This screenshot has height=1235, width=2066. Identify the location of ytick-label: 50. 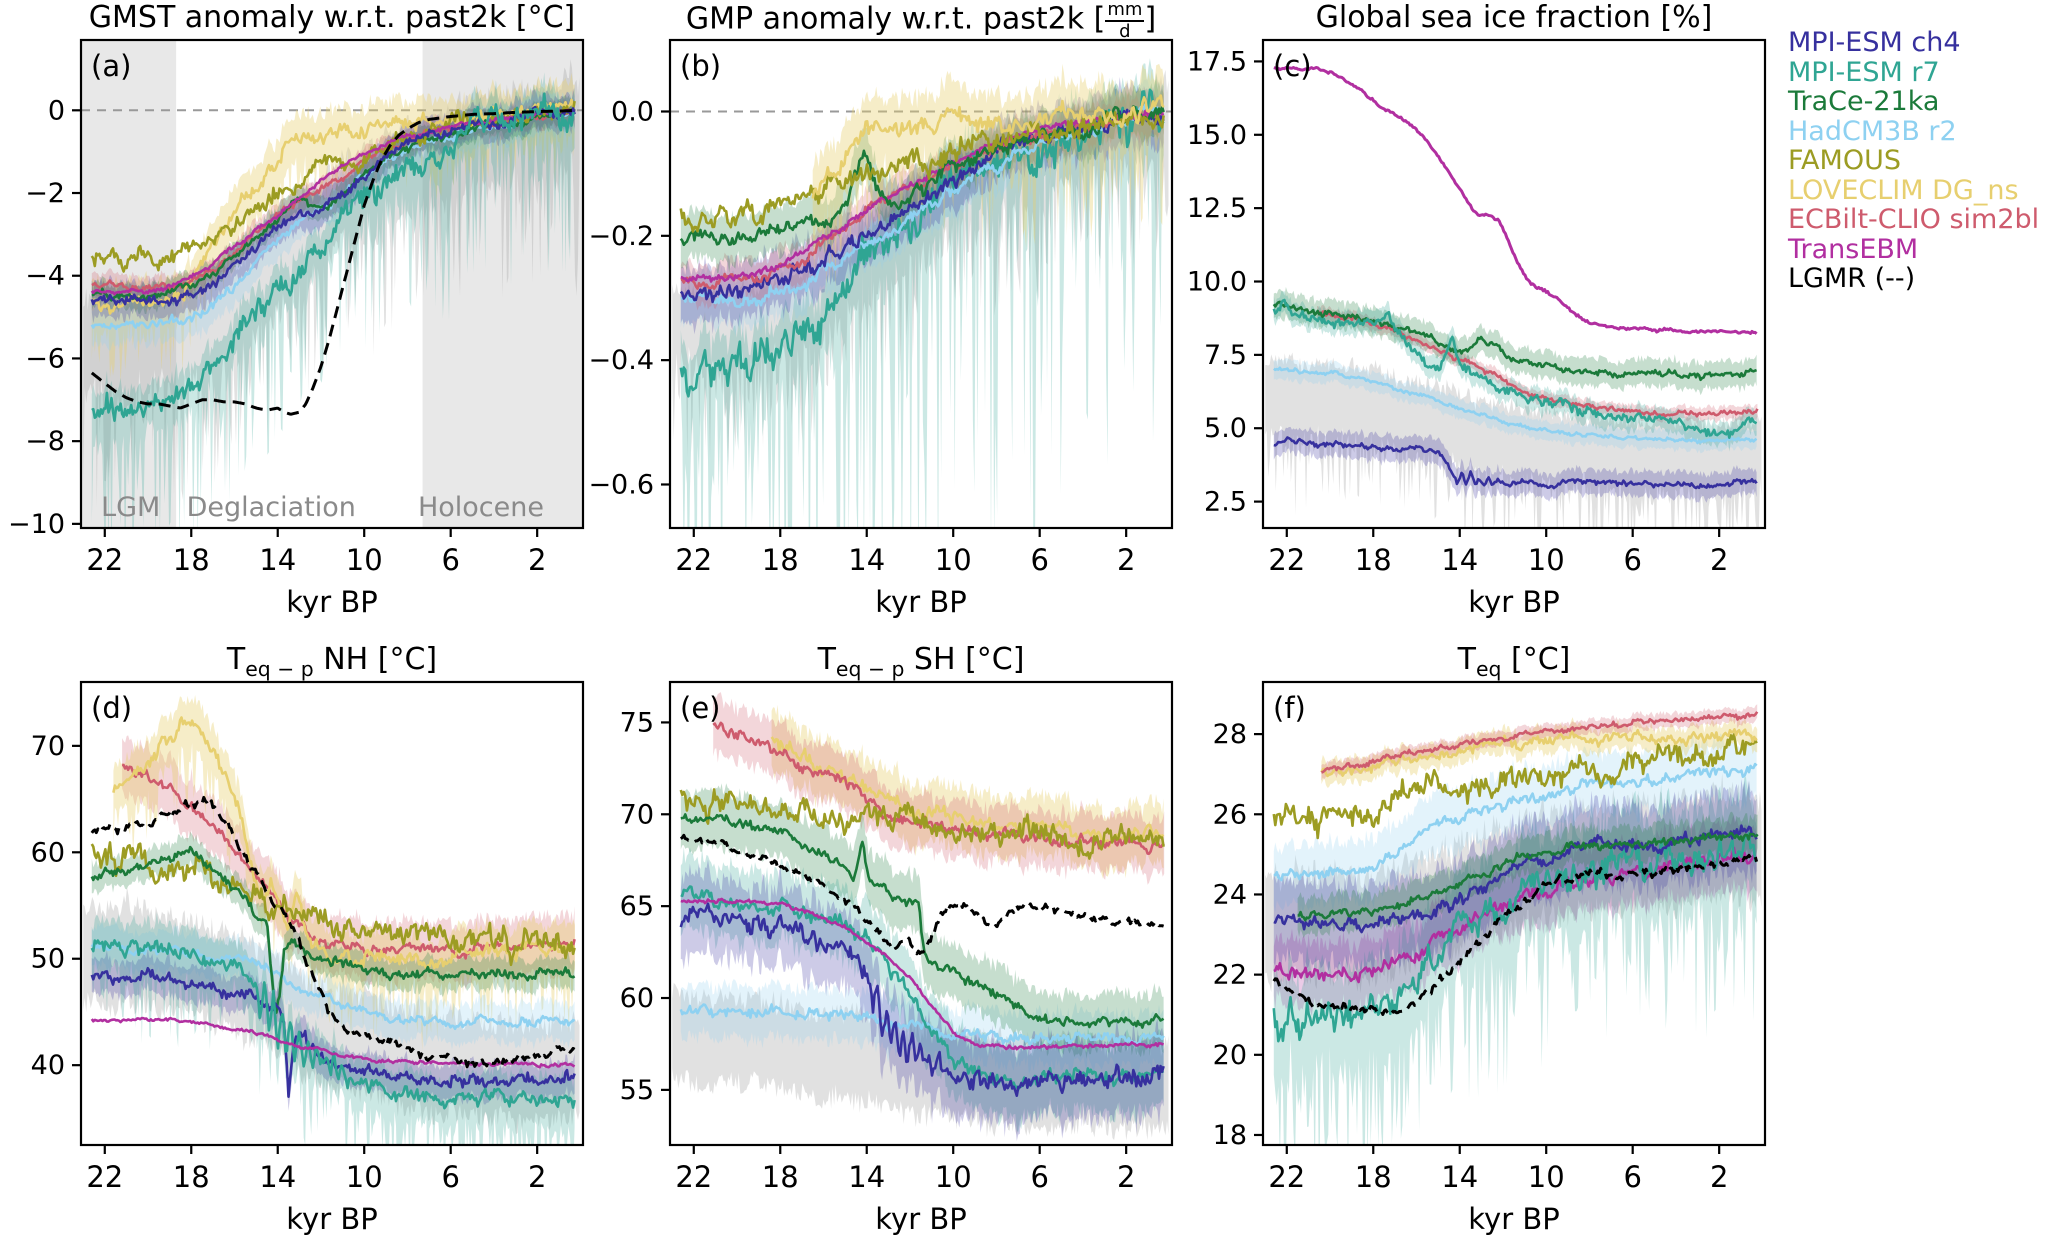
(48, 959).